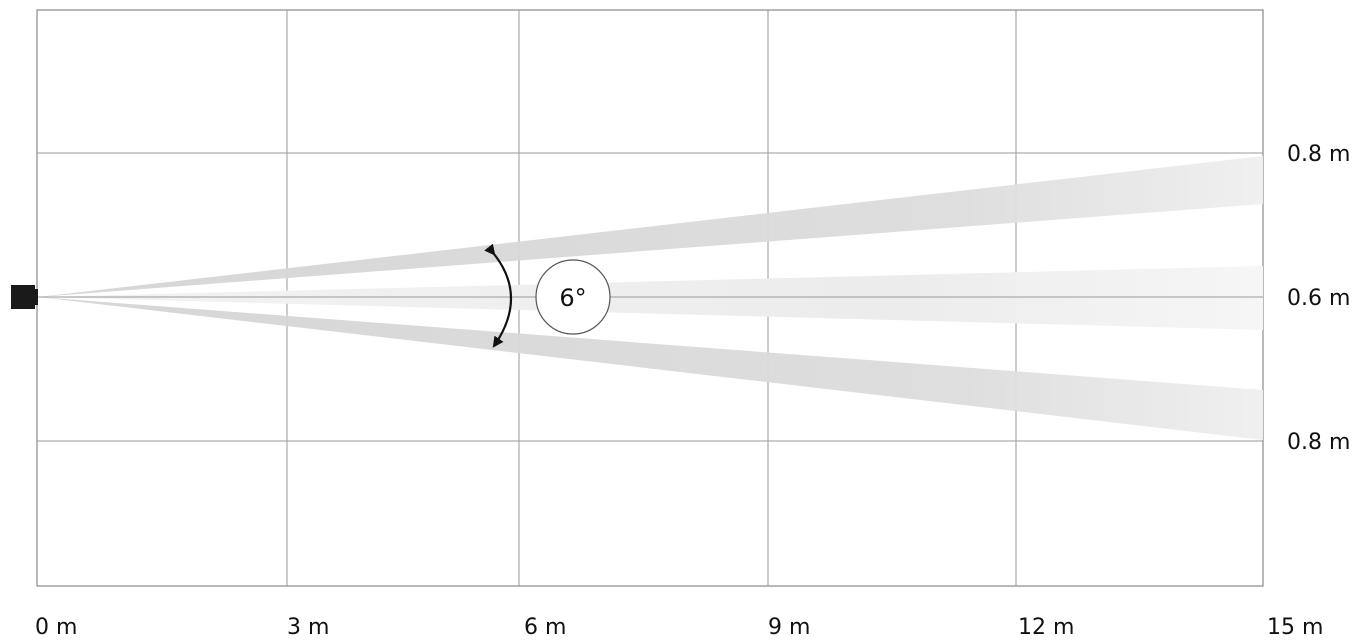  I want to click on distance-label-15m: 15 m, so click(1295, 627).